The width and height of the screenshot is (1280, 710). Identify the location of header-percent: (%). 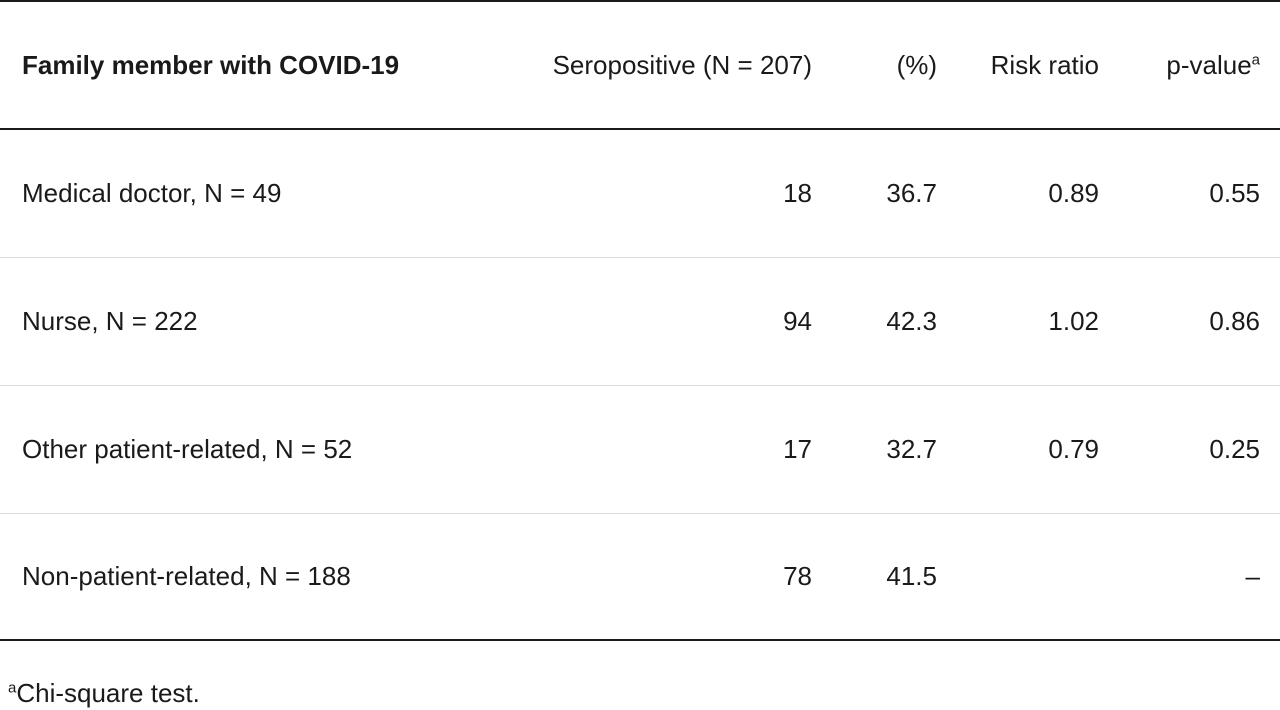
(916, 64).